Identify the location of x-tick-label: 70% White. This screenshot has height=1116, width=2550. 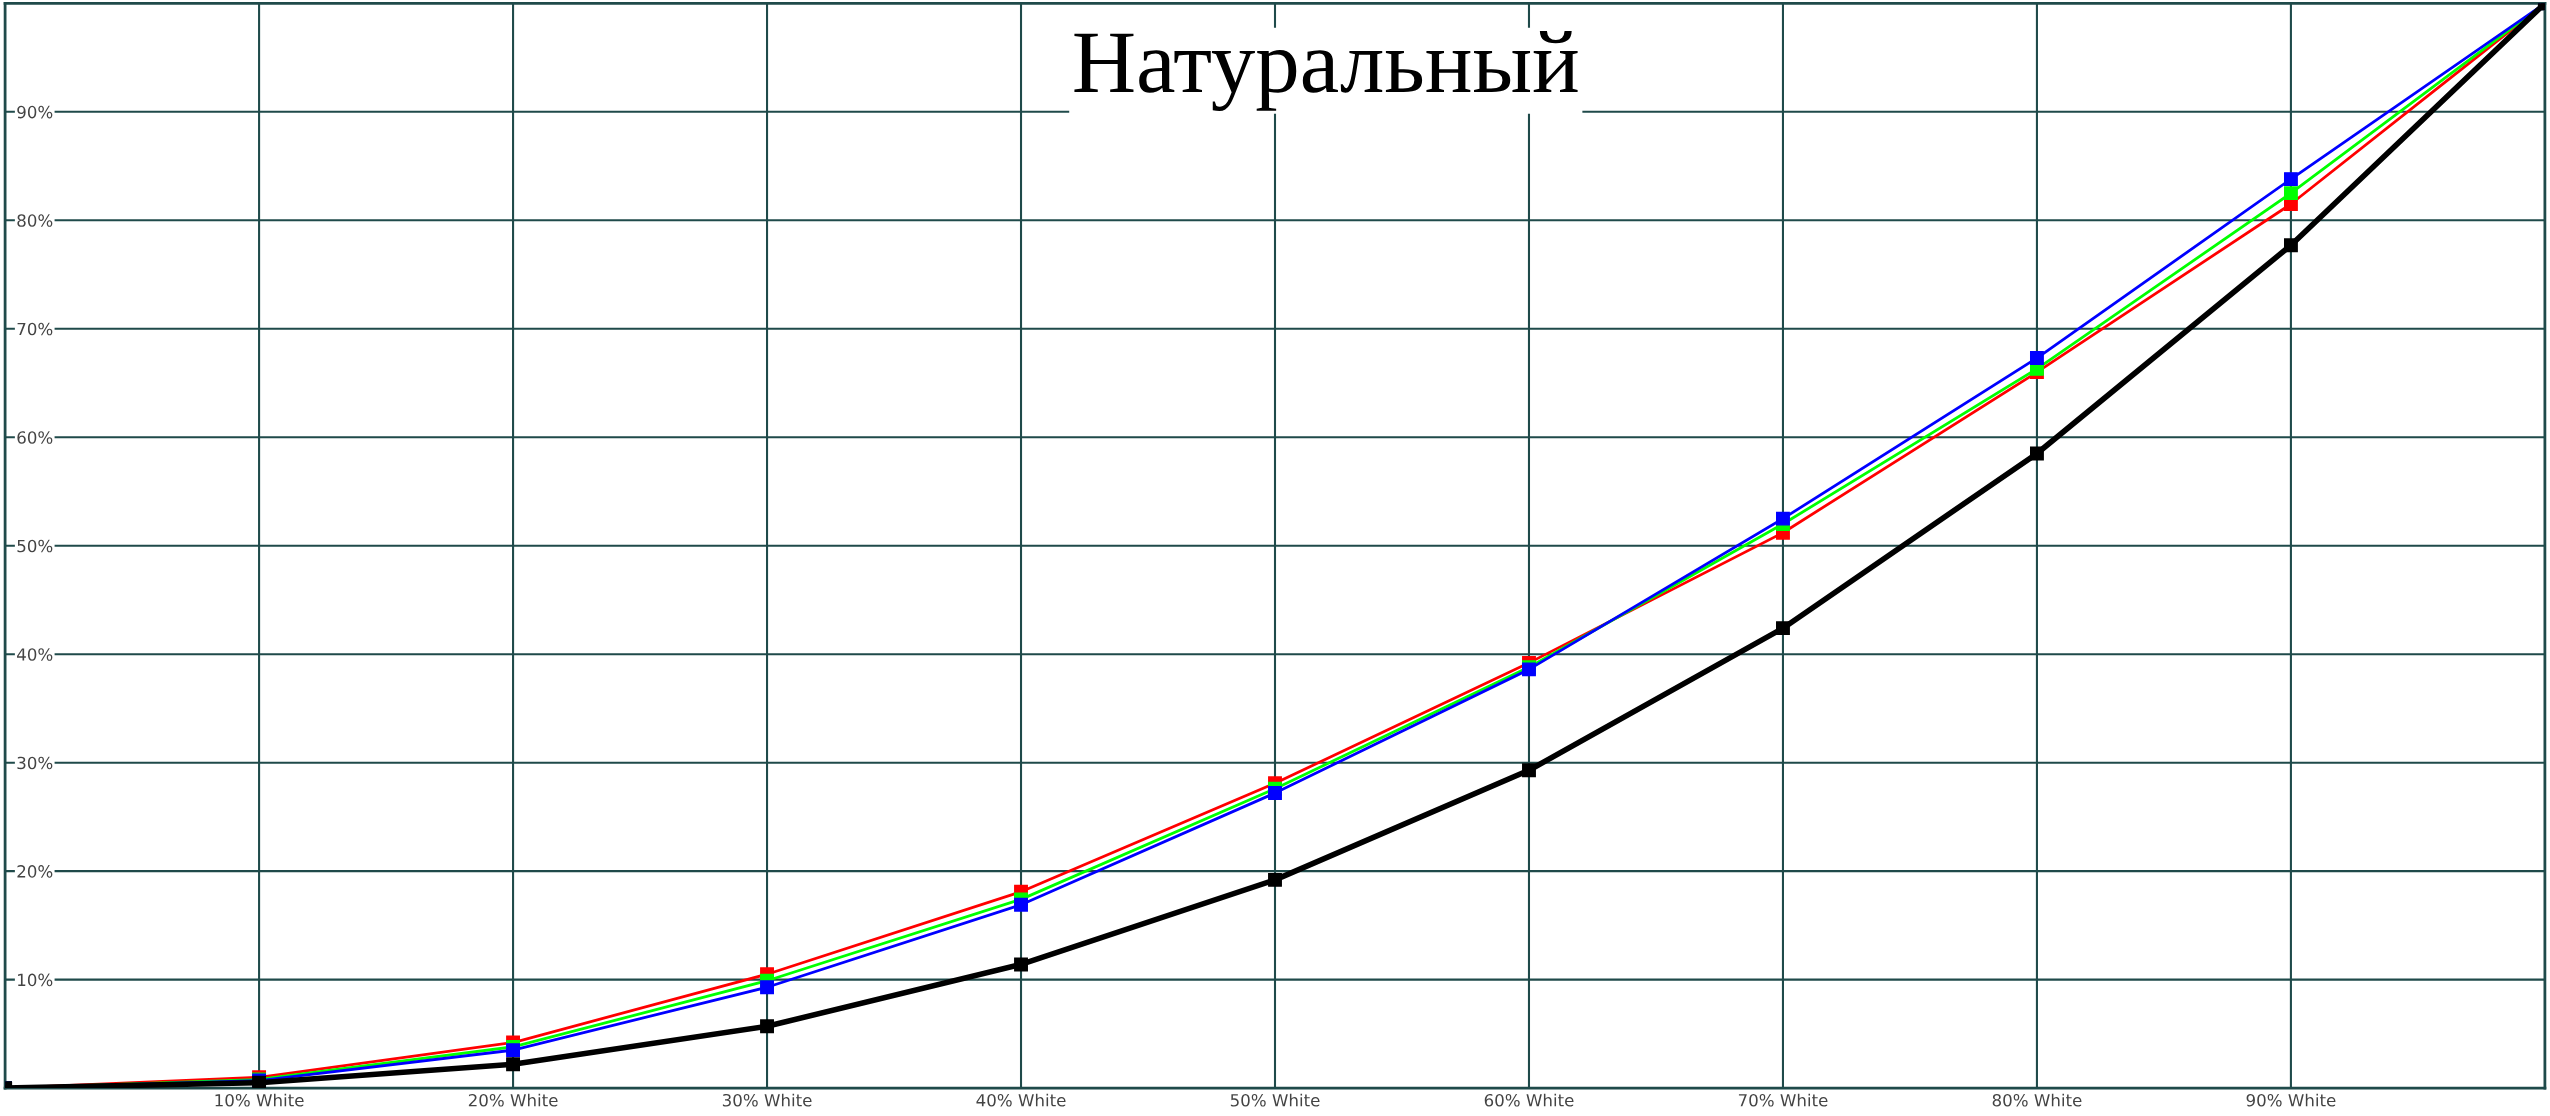
(1783, 1100).